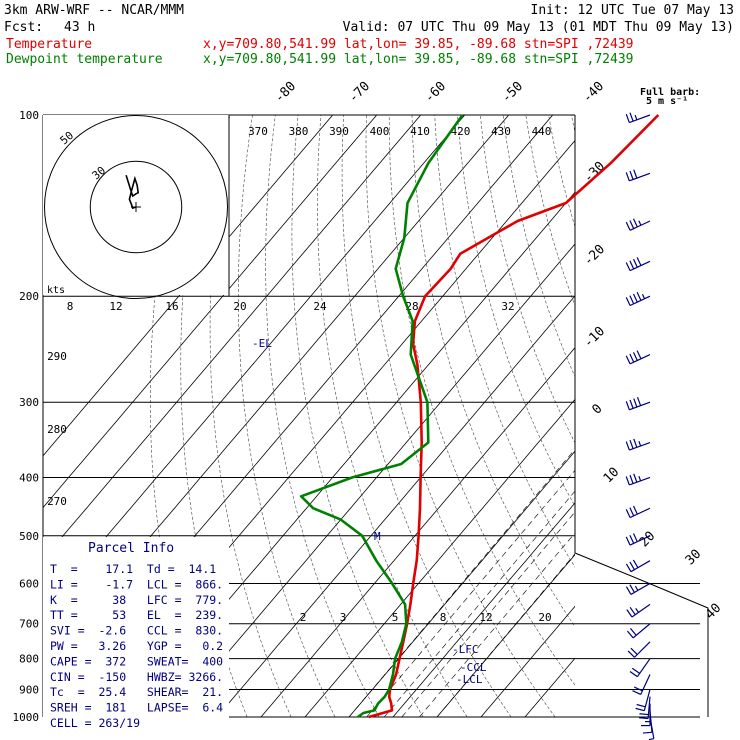  Describe the element at coordinates (29, 296) in the screenshot. I see `pressure-tick-label: 200` at that location.